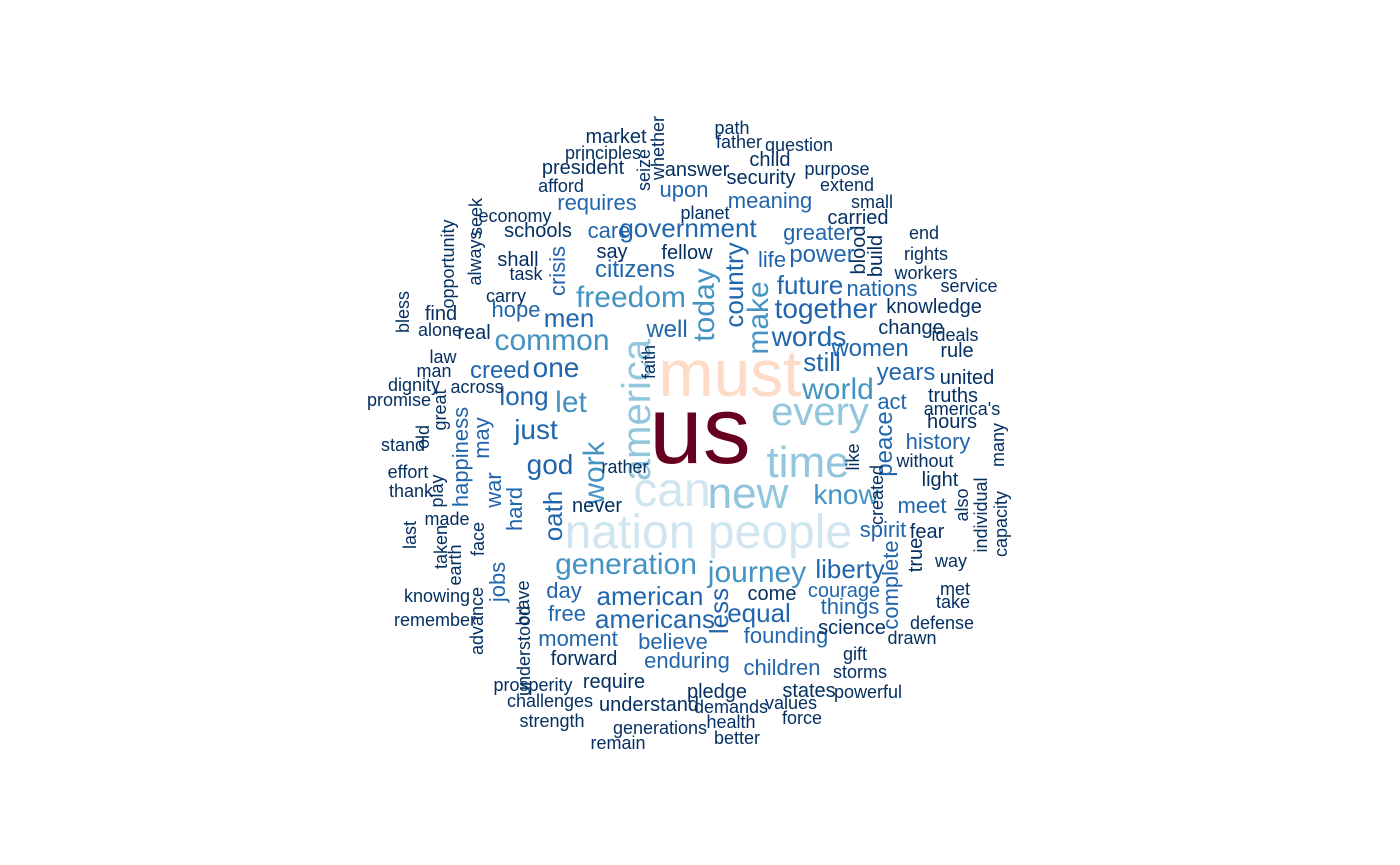 The image size is (1400, 865). What do you see at coordinates (478, 539) in the screenshot?
I see `word-face: face` at bounding box center [478, 539].